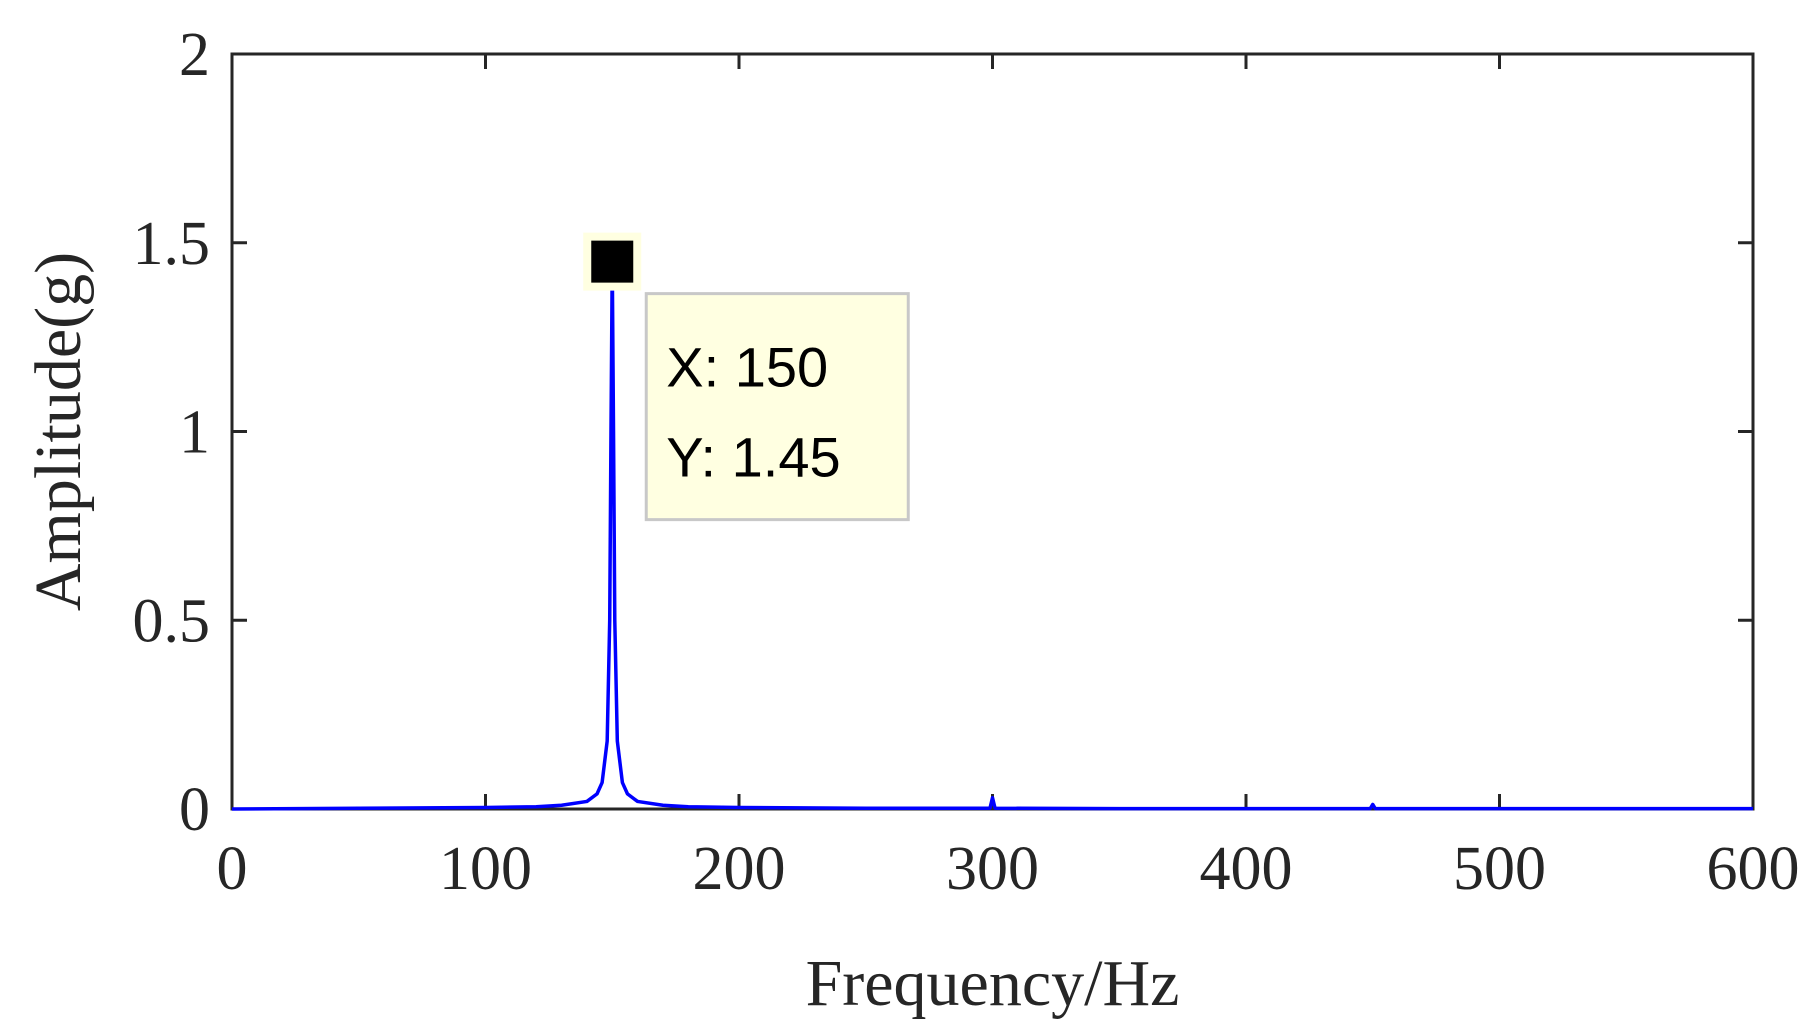 This screenshot has height=1036, width=1820. What do you see at coordinates (172, 244) in the screenshot?
I see `y-tick-label: 1.5` at bounding box center [172, 244].